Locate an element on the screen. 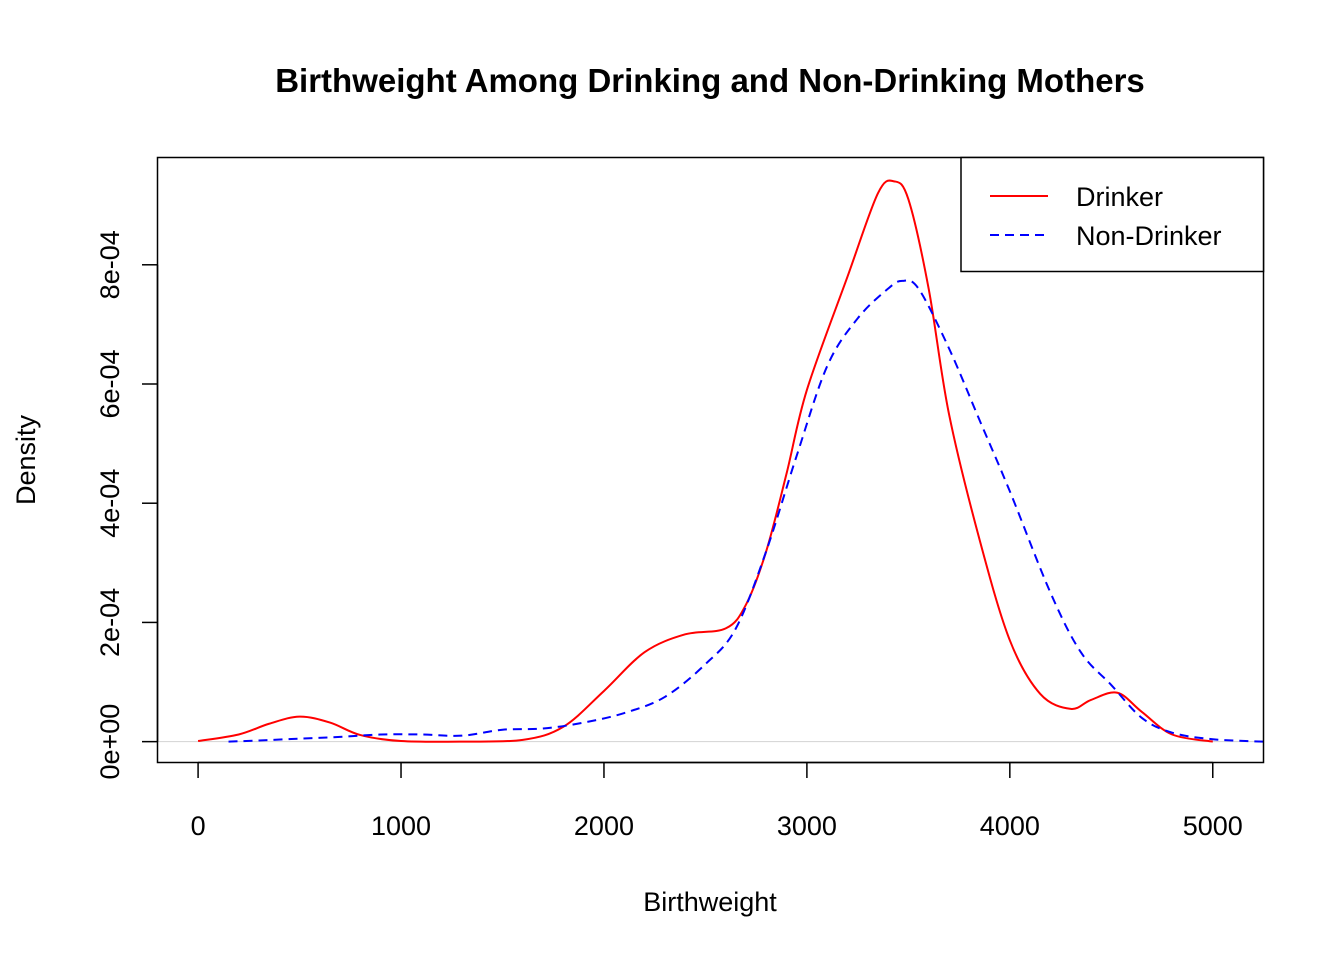  legend: Drinker Non-Drinker is located at coordinates (1112, 214).